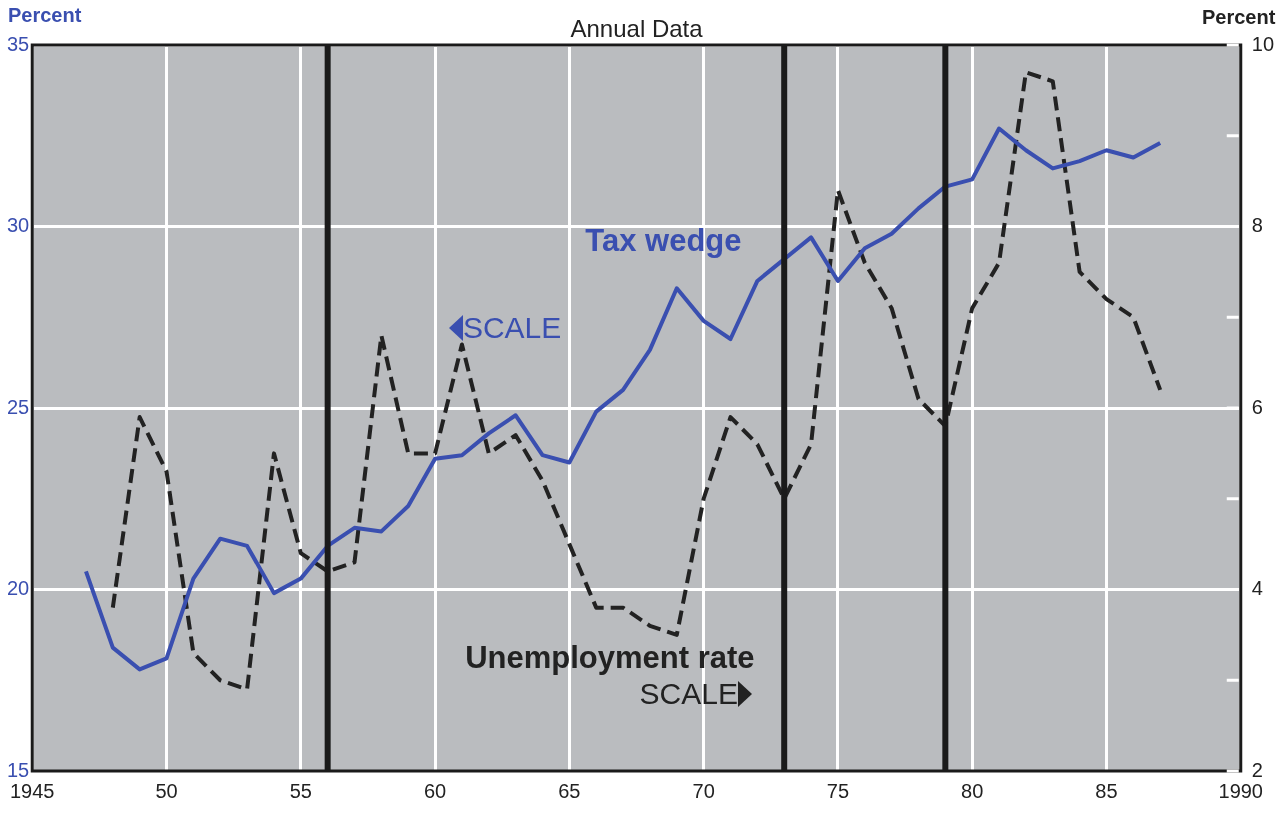  I want to click on y2-tick-label: 10, so click(1262, 43).